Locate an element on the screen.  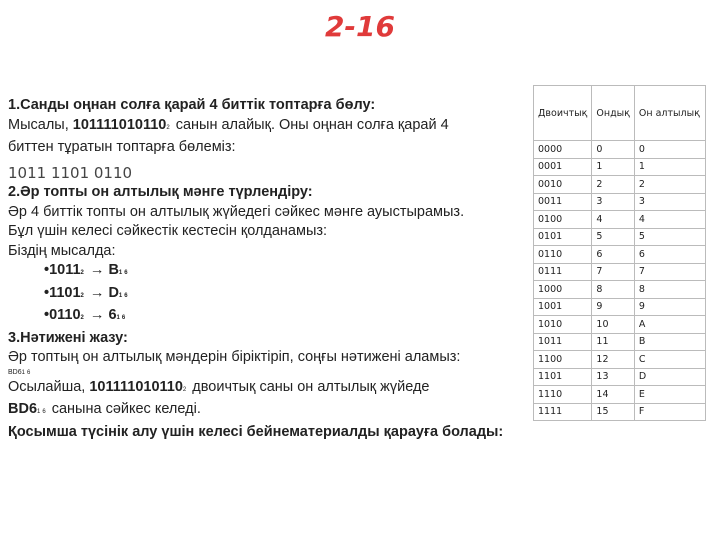
text: Осылайша, is located at coordinates (49, 386).